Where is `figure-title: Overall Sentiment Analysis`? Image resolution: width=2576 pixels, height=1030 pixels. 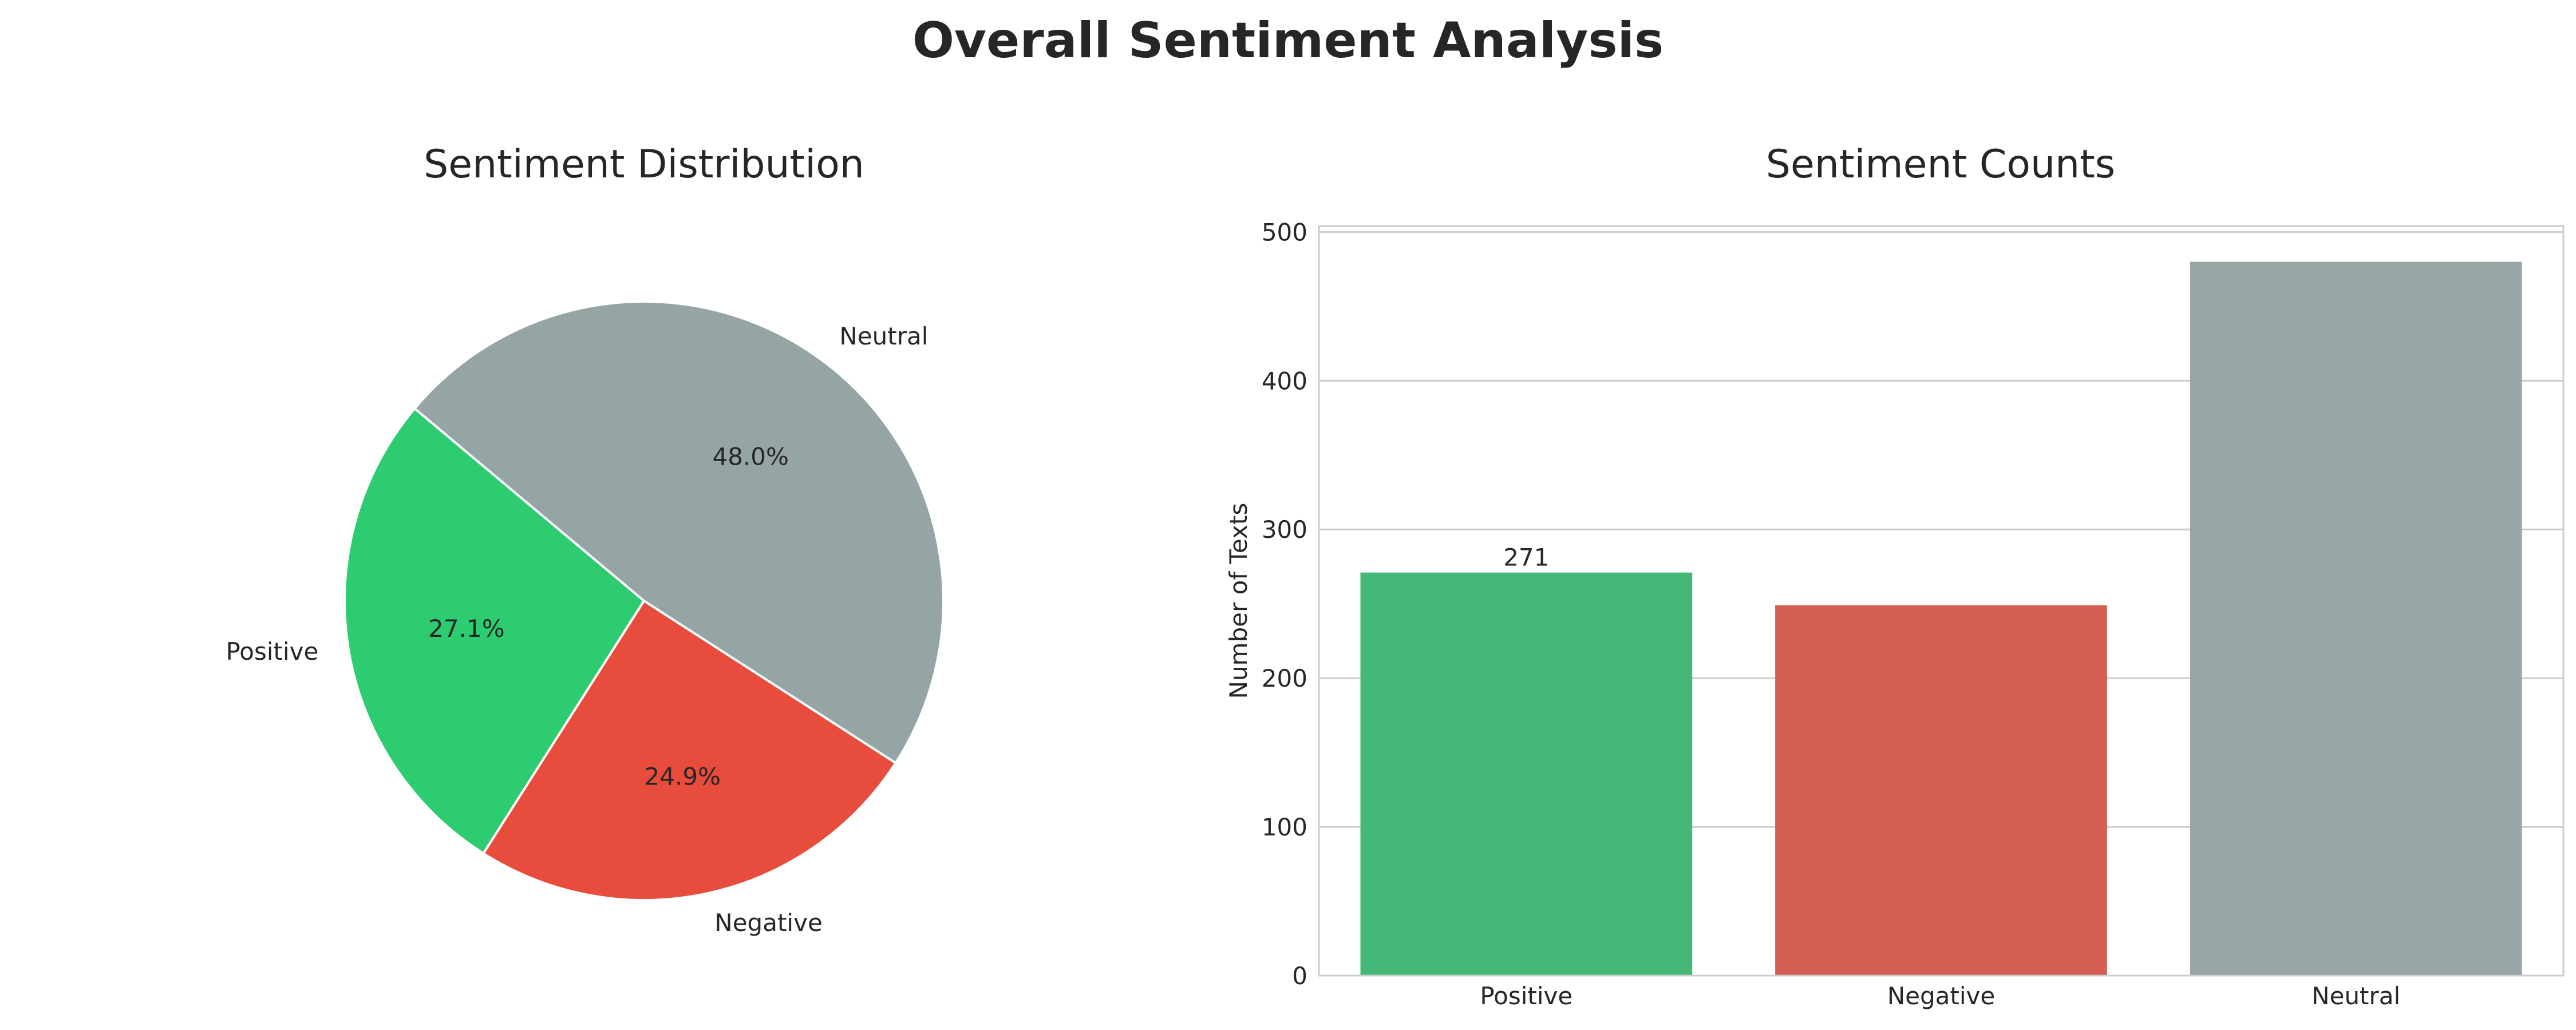 figure-title: Overall Sentiment Analysis is located at coordinates (1288, 40).